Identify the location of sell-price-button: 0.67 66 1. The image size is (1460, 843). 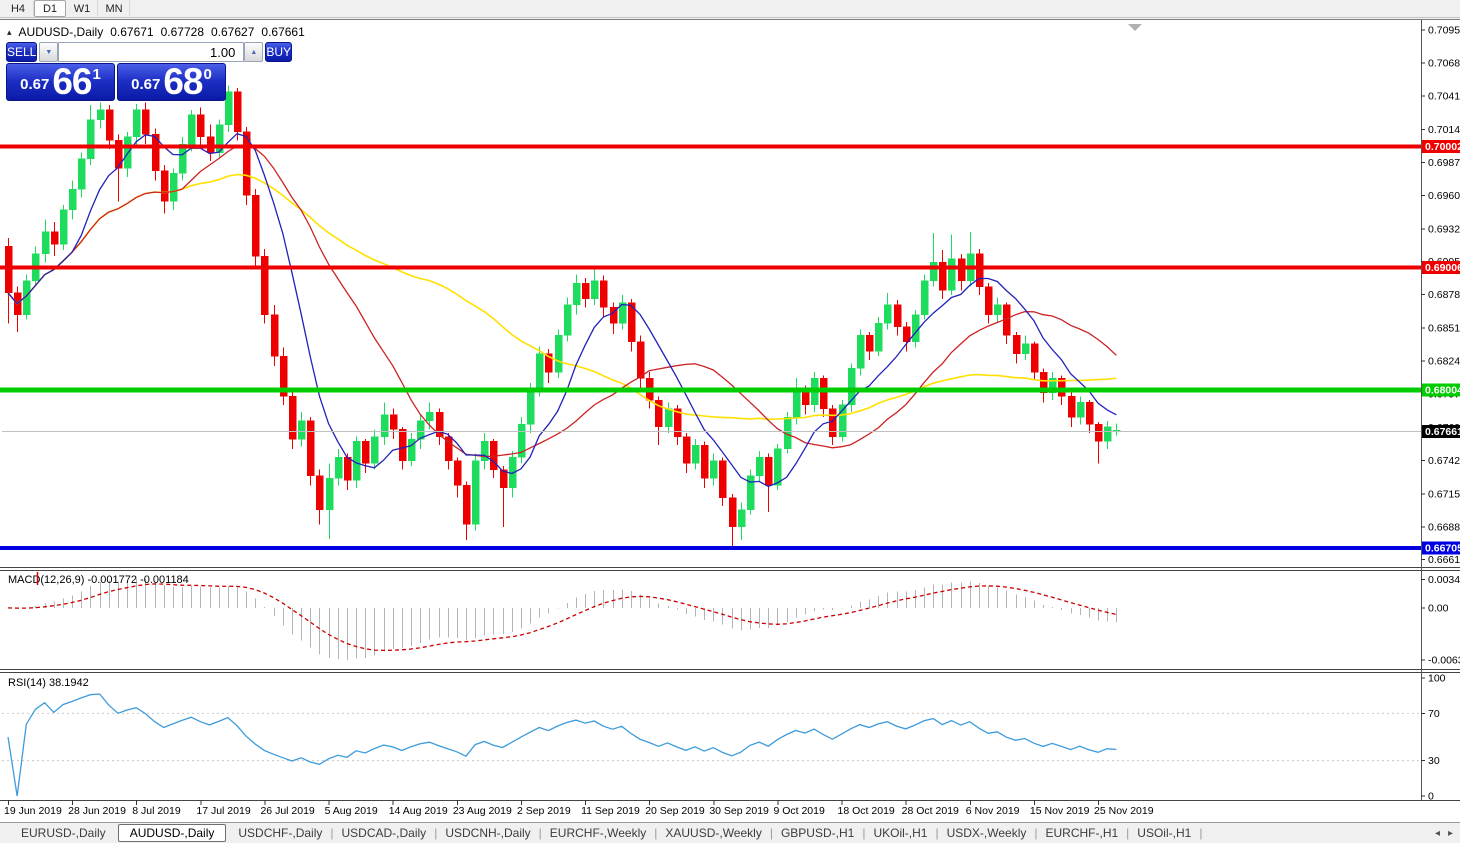
(60, 82).